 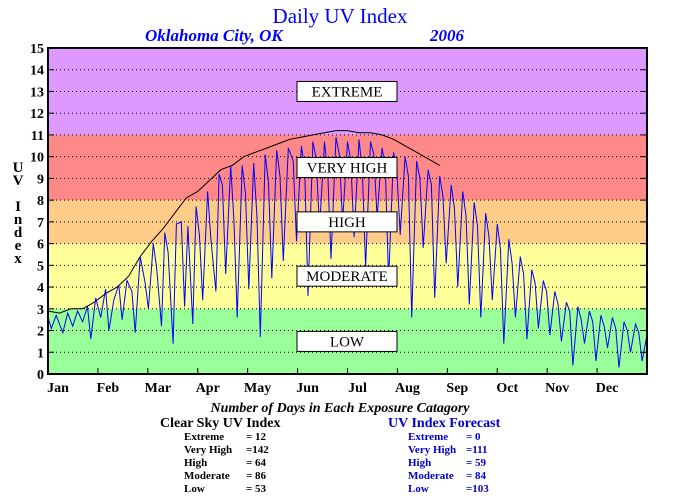 What do you see at coordinates (444, 423) in the screenshot?
I see `forecast-heading: UV Index Forecast` at bounding box center [444, 423].